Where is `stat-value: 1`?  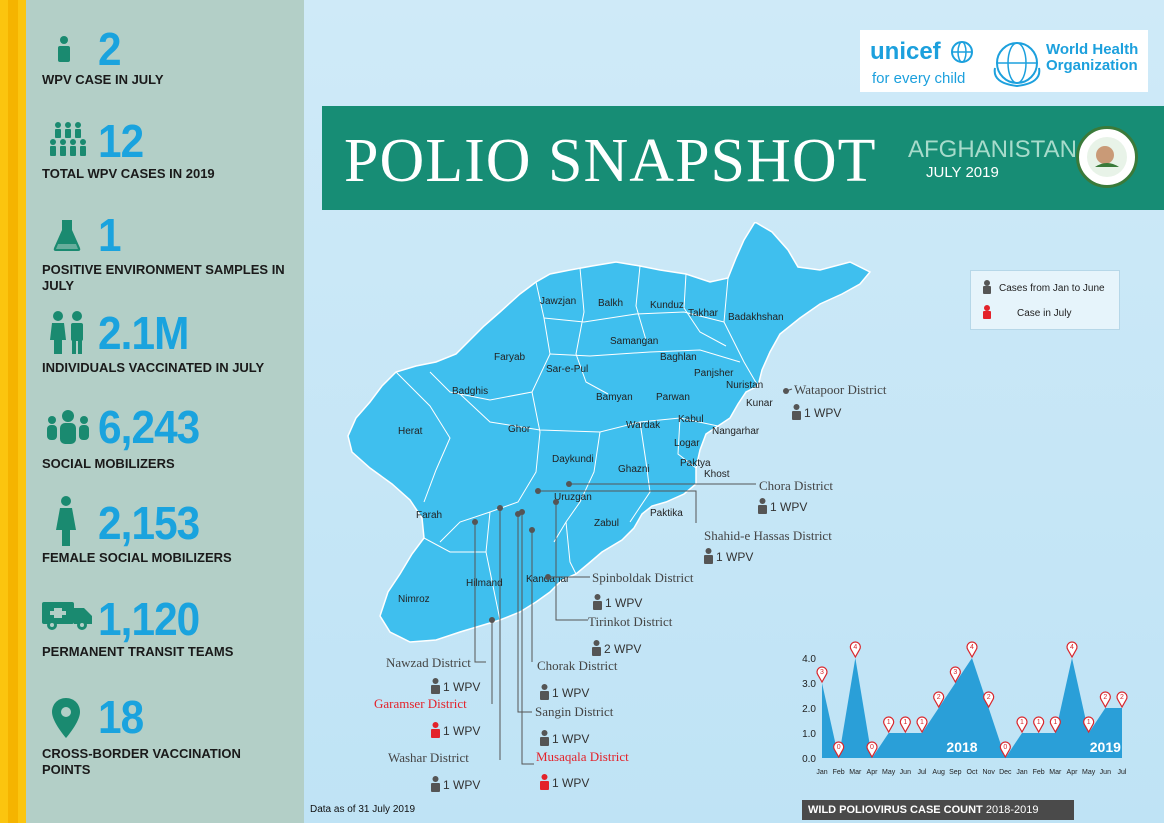 stat-value: 1 is located at coordinates (110, 235).